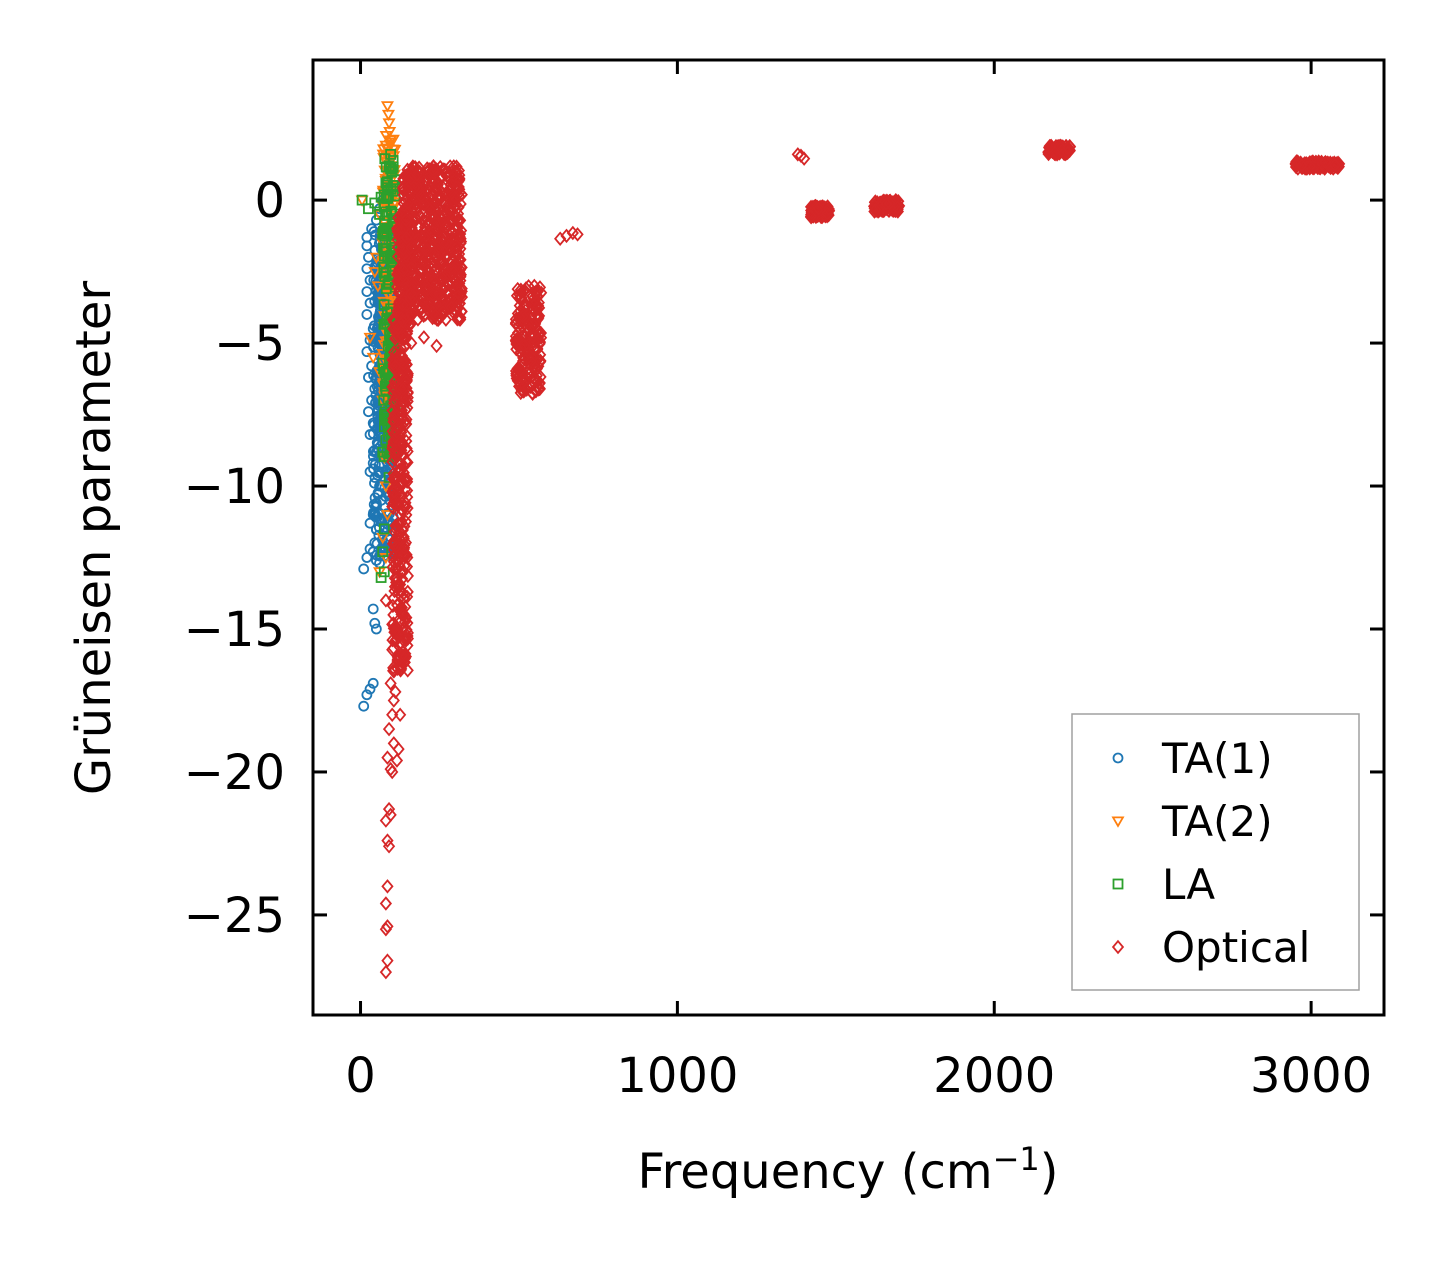  I want to click on legend-item: Optical, so click(1210, 947).